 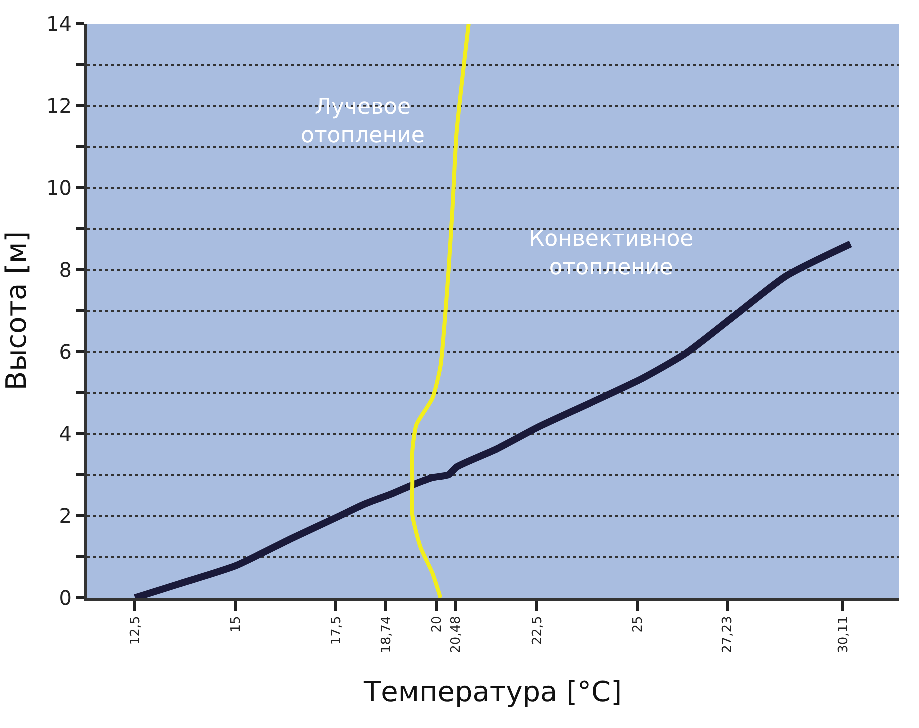 What do you see at coordinates (236, 624) in the screenshot?
I see `x-tick-label: 15` at bounding box center [236, 624].